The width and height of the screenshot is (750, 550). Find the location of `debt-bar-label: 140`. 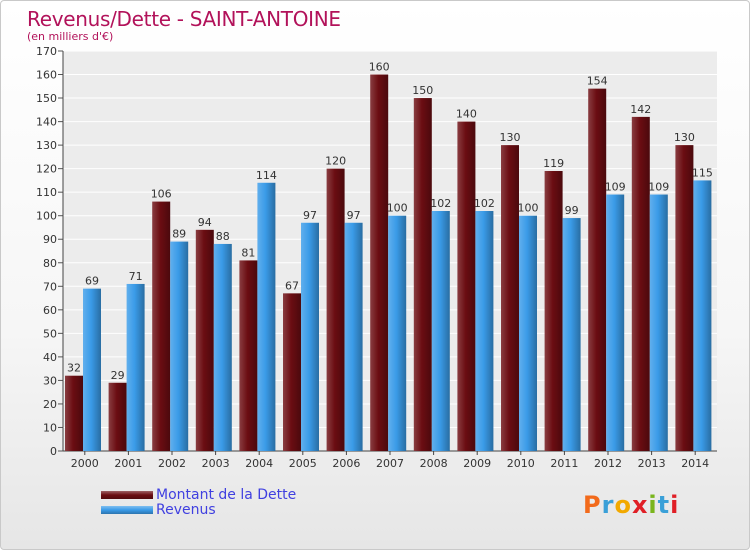

debt-bar-label: 140 is located at coordinates (466, 114).